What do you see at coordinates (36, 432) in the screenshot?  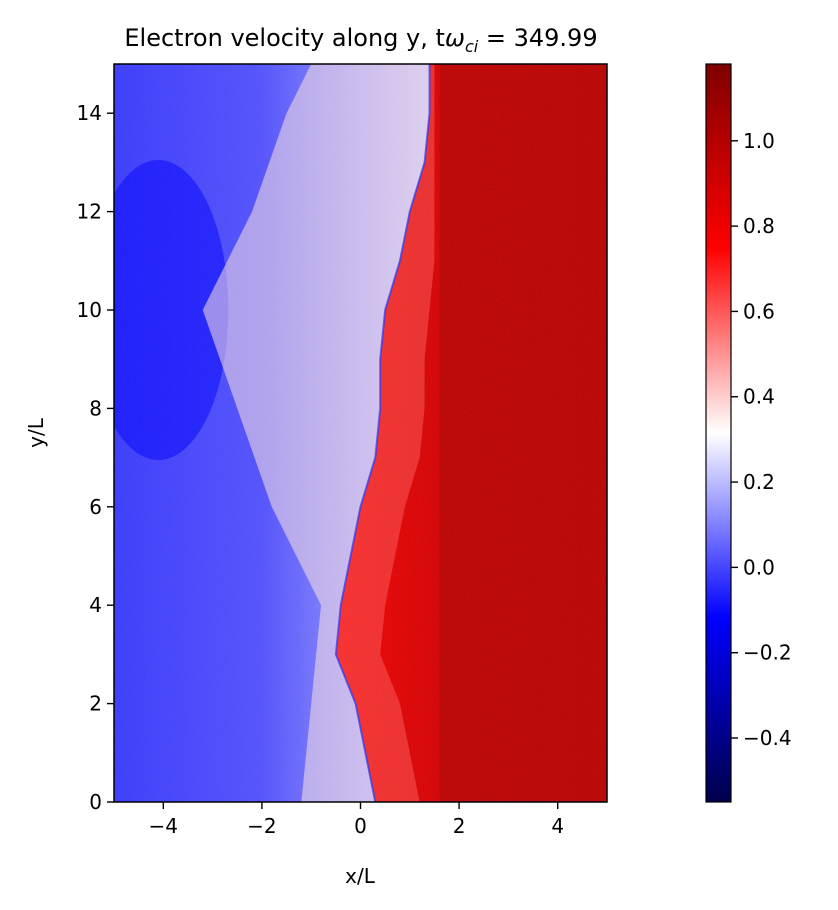 I see `y-axis-label: y/L` at bounding box center [36, 432].